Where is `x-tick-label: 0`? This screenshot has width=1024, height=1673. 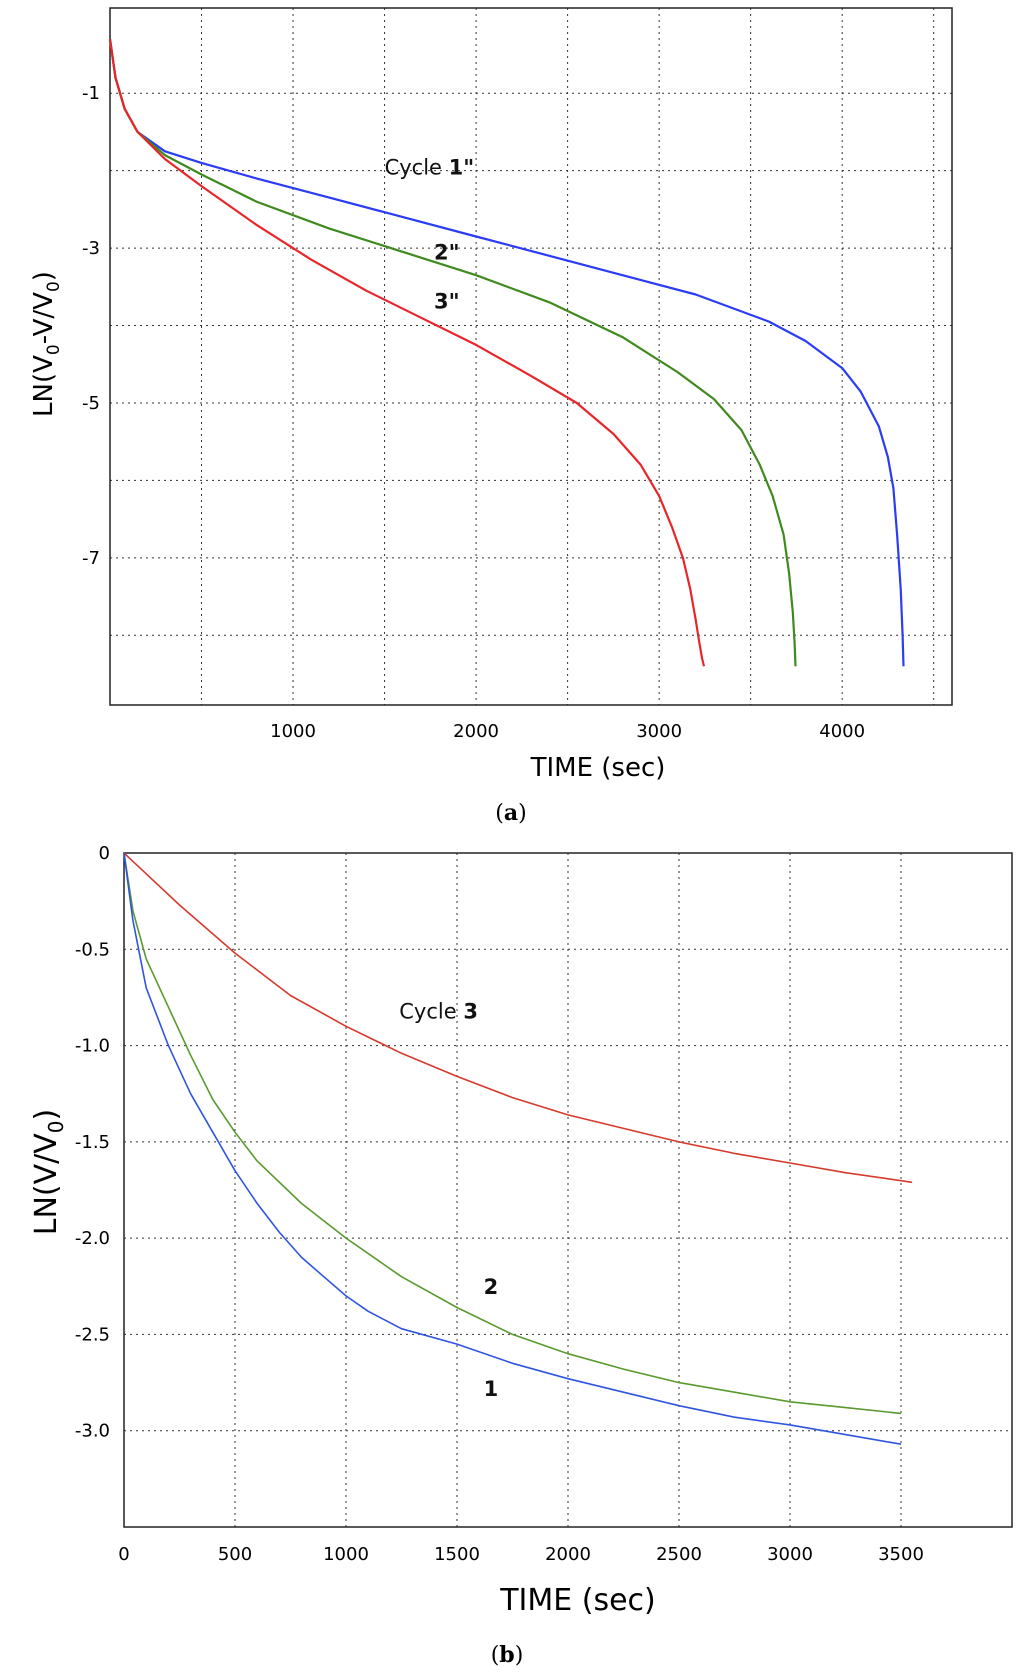 x-tick-label: 0 is located at coordinates (123, 1554).